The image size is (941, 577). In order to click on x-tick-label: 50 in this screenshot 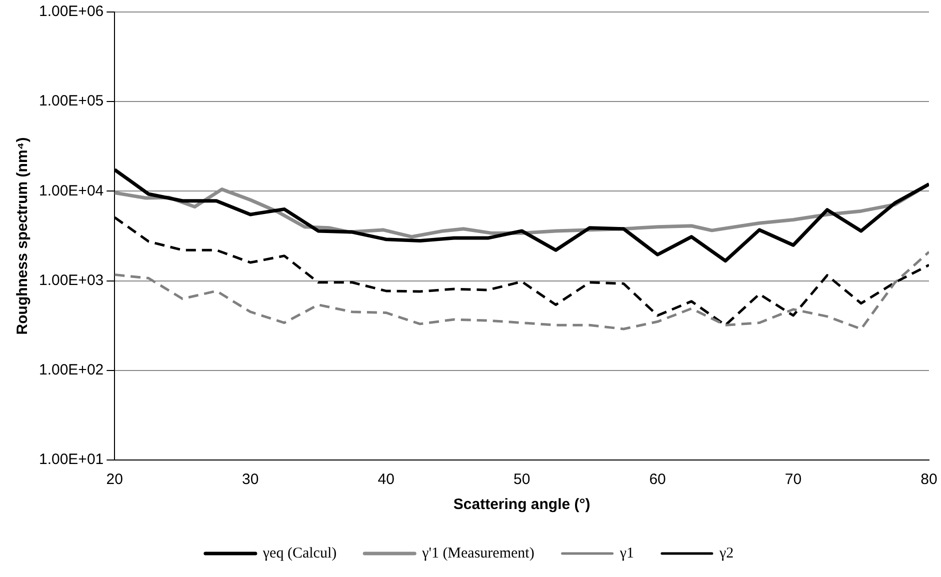, I will do `click(521, 479)`.